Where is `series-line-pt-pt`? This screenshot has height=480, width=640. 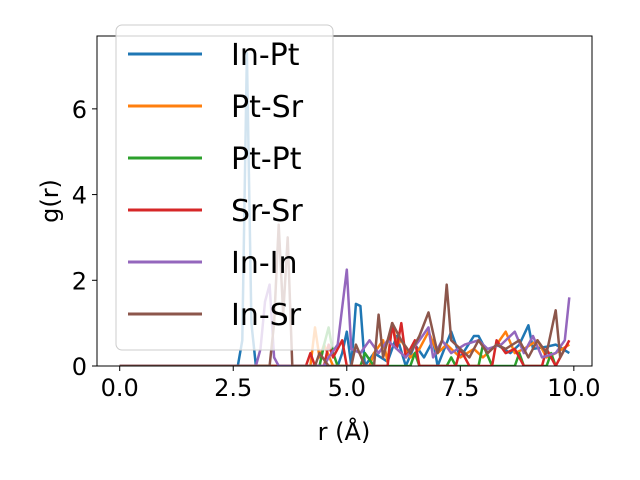 series-line-pt-pt is located at coordinates (338, 346).